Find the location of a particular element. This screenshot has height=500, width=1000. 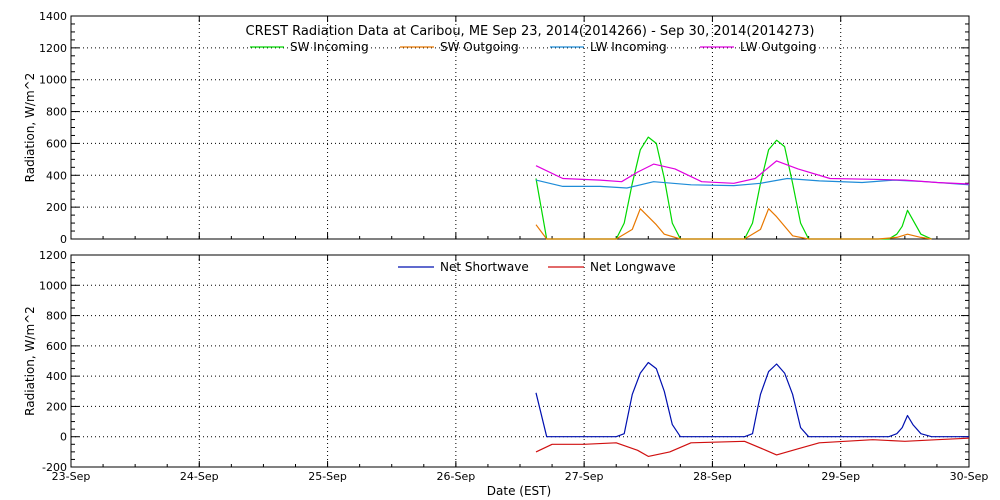

series-line-net-shortwave is located at coordinates (752, 399).